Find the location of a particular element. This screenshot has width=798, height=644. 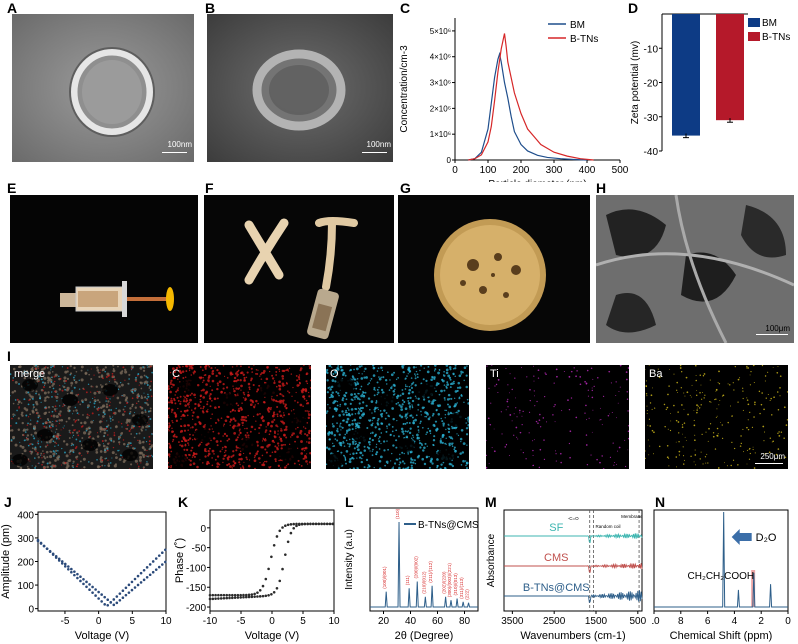

eds-merge-pore is located at coordinates (30, 385).